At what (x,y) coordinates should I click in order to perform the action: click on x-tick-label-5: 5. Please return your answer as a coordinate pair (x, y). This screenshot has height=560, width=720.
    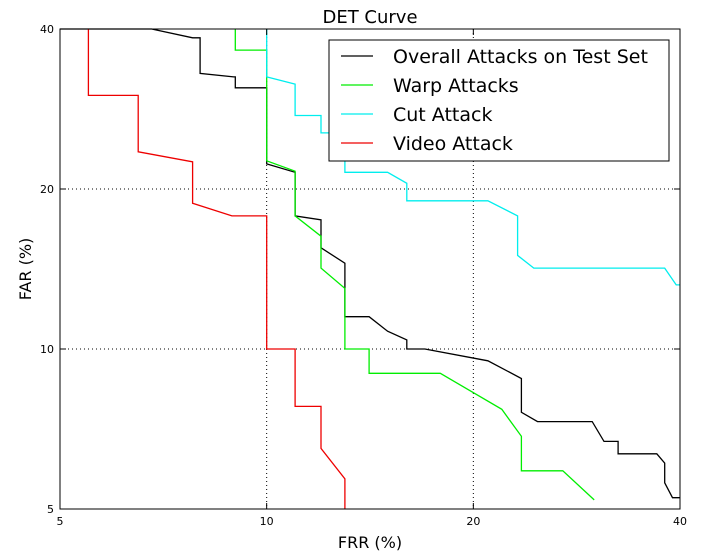
    Looking at the image, I should click on (60, 521).